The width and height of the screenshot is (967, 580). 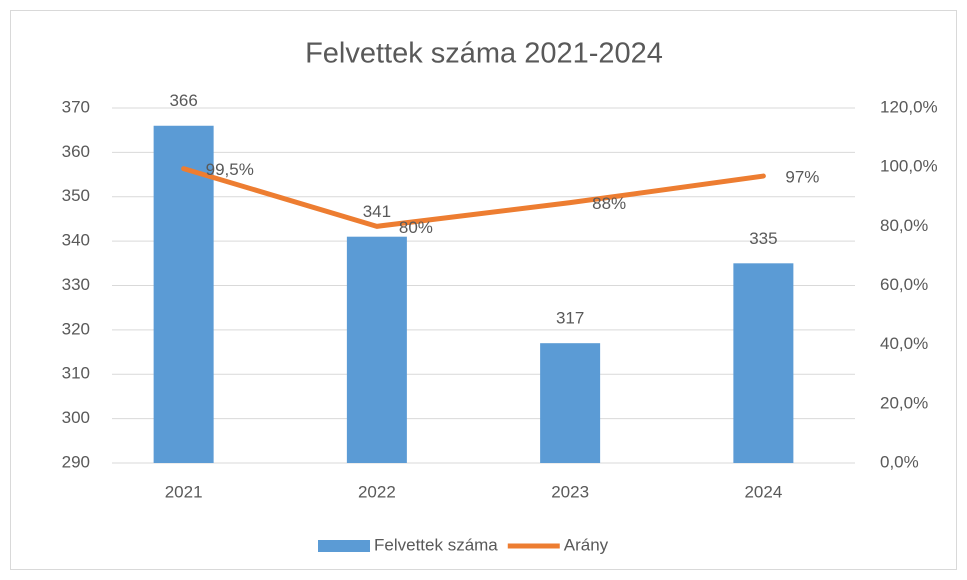 What do you see at coordinates (76, 195) in the screenshot?
I see `y-tick-label: 350` at bounding box center [76, 195].